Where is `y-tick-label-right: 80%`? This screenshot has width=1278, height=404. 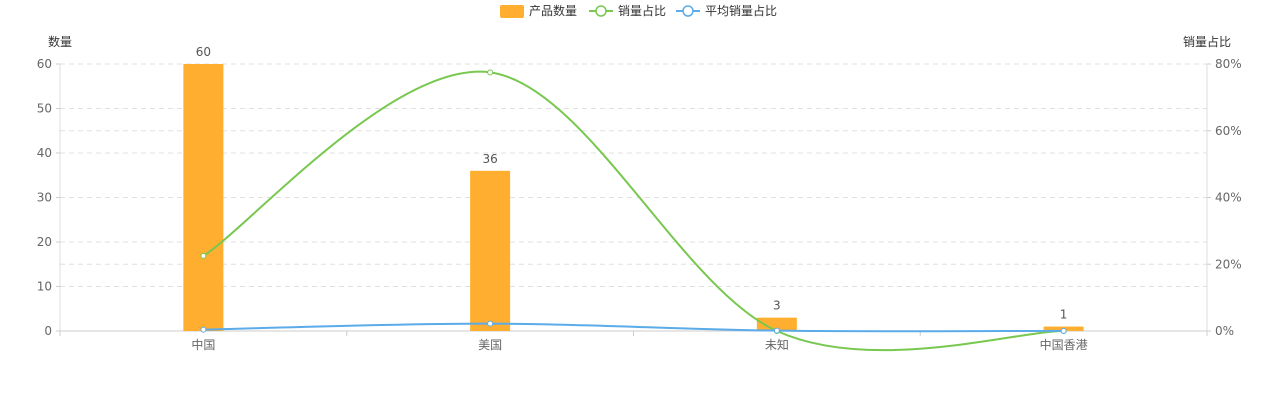
y-tick-label-right: 80% is located at coordinates (1228, 64).